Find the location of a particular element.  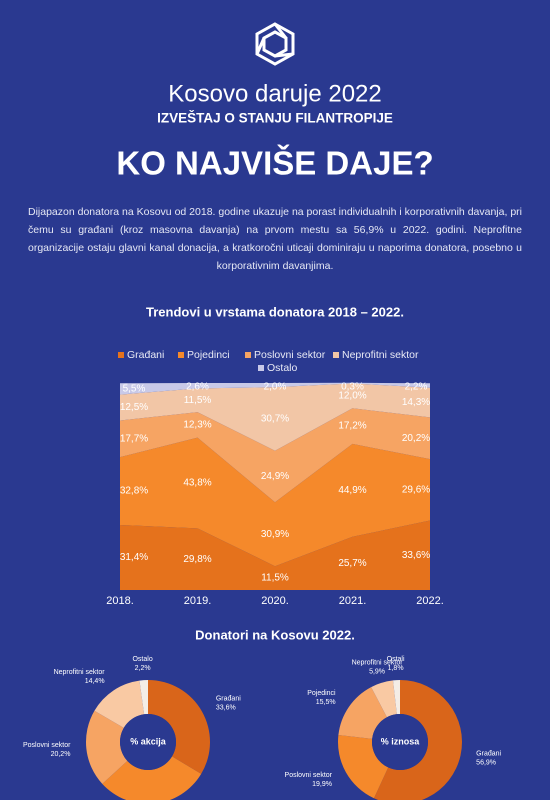

value-label: 30,7% is located at coordinates (275, 419).